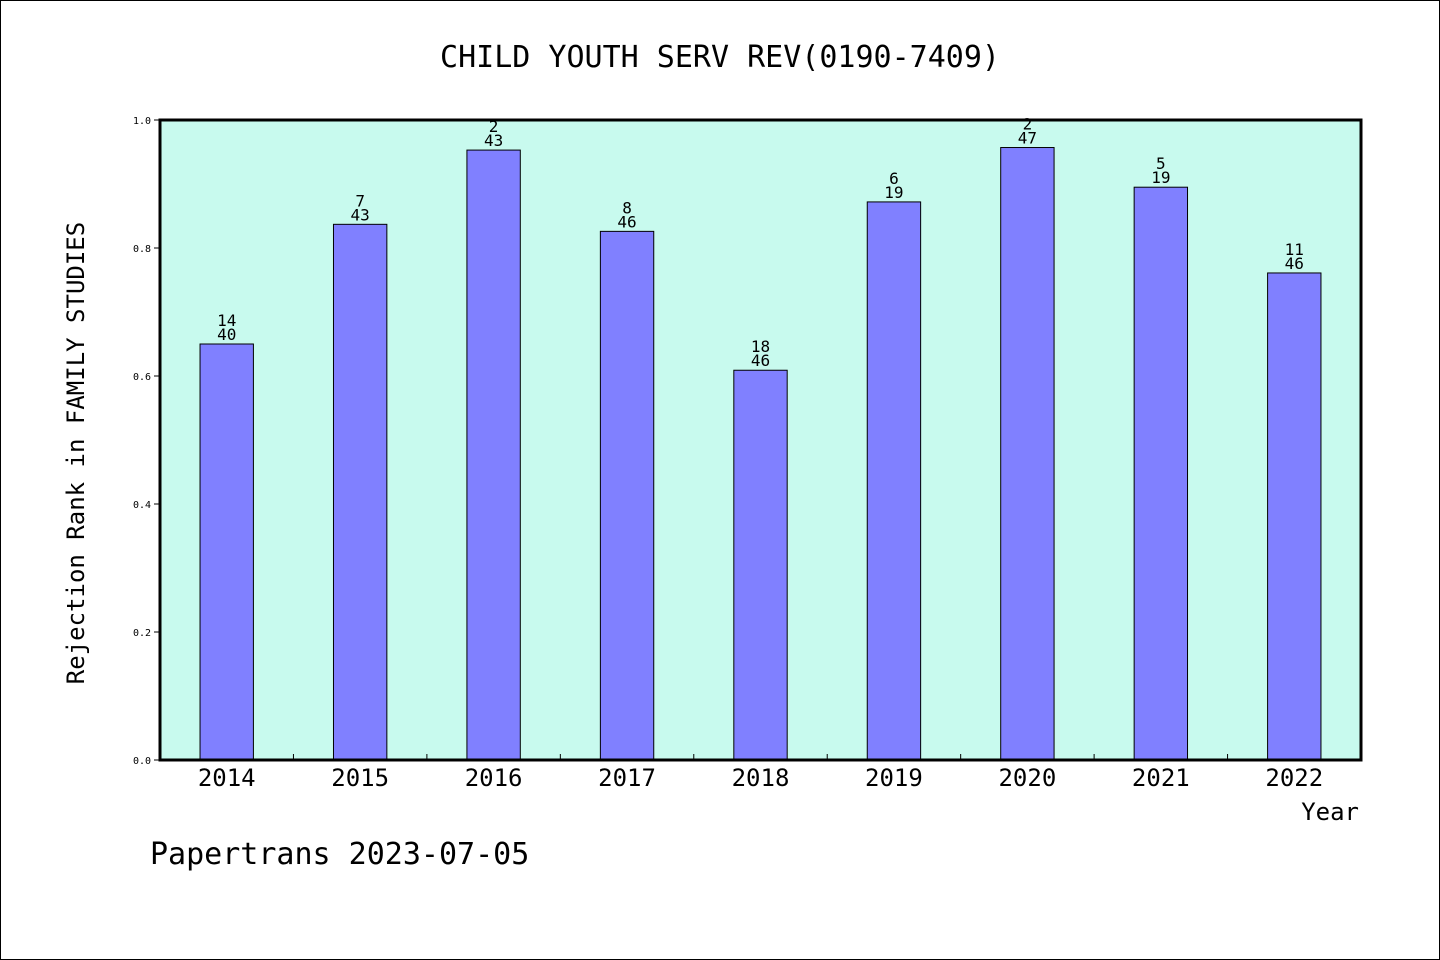  I want to click on chart-title: CHILD YOUTH SERV REV(0190-7409), so click(720, 57).